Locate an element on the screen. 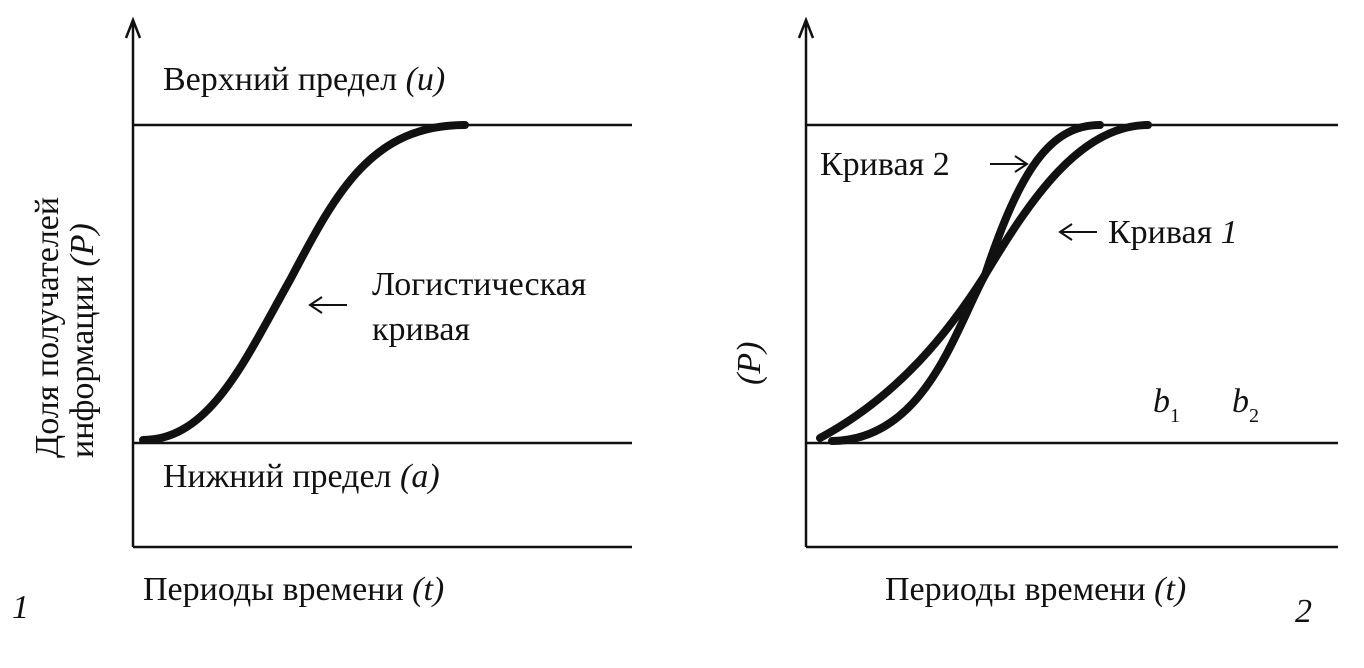  y-axis-label: (P) is located at coordinates (749, 363).